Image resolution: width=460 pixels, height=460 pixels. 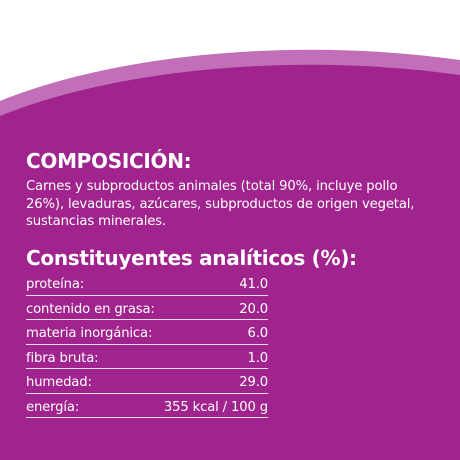 What do you see at coordinates (147, 357) in the screenshot?
I see `analytics-row-fiber: fibra bruta: 1.0` at bounding box center [147, 357].